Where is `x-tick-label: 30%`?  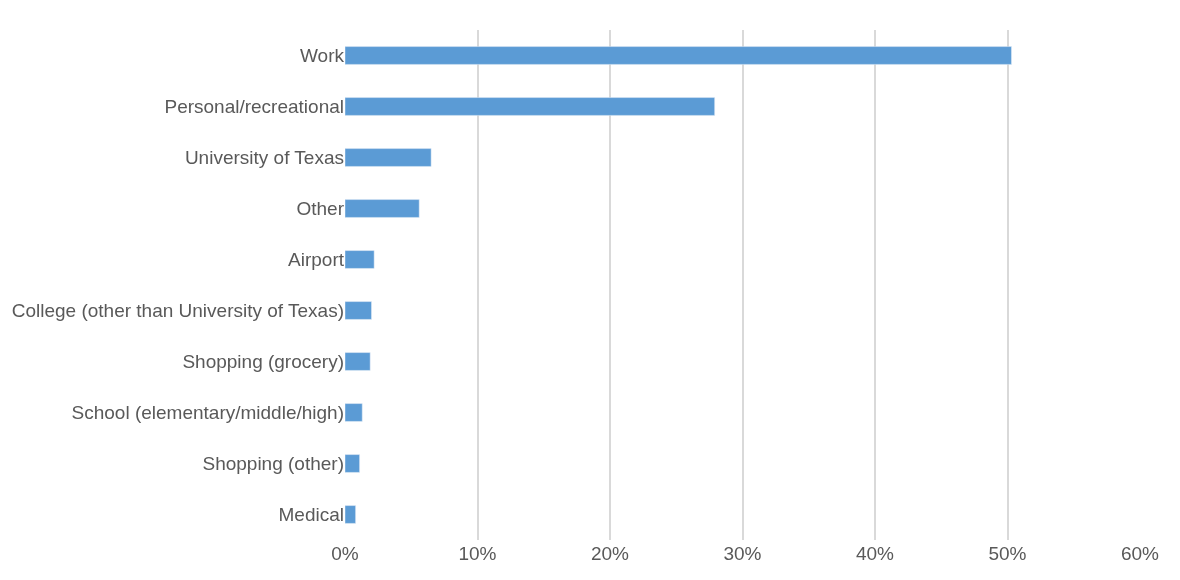 x-tick-label: 30% is located at coordinates (742, 553).